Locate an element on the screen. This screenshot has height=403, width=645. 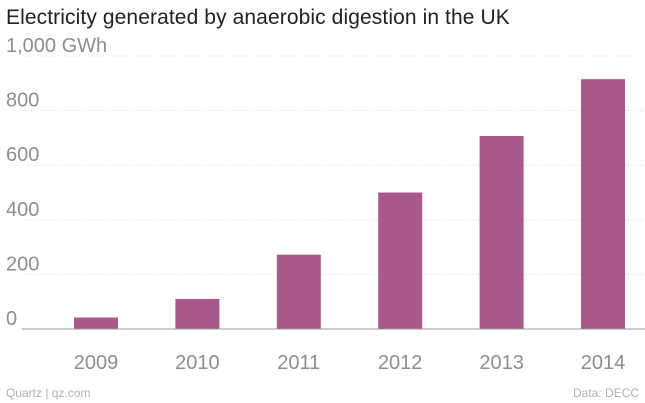
x-tick-label: 2009 is located at coordinates (96, 363).